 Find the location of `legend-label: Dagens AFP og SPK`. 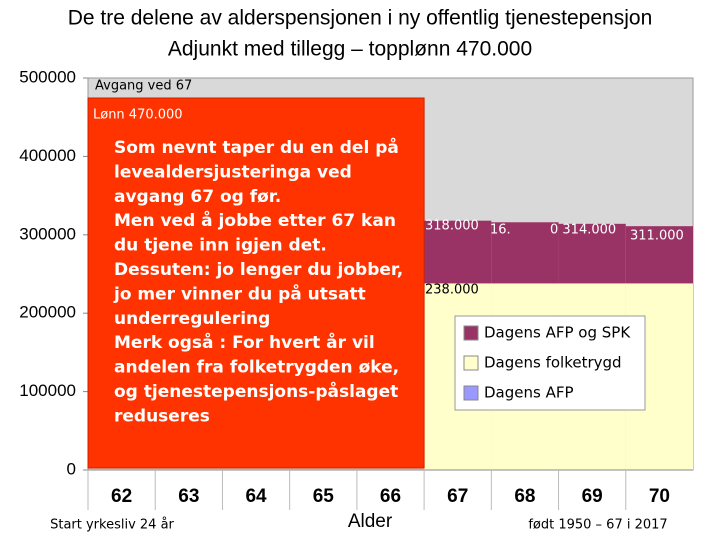

legend-label: Dagens AFP og SPK is located at coordinates (557, 333).